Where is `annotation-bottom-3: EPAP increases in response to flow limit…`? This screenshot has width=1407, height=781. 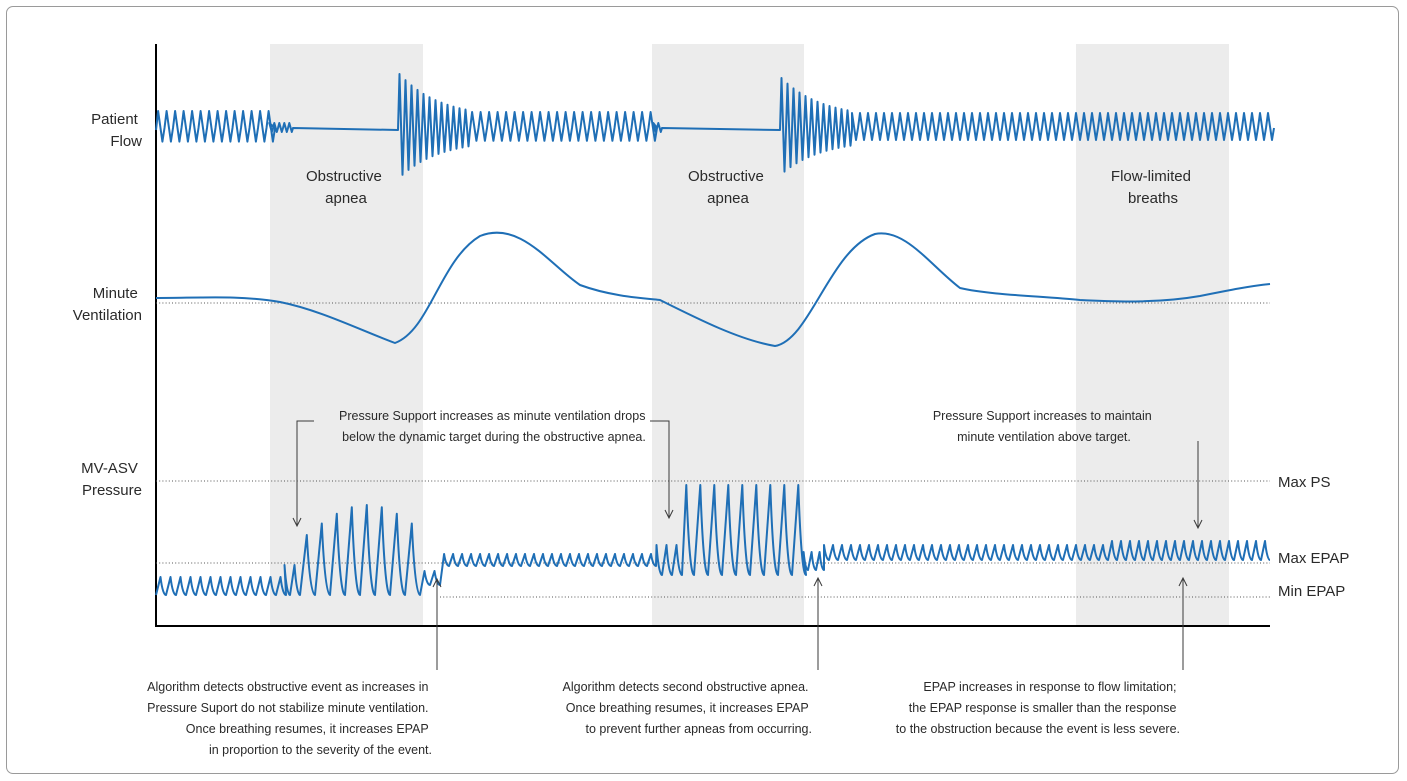 annotation-bottom-3: EPAP increases in response to flow limit… is located at coordinates (1038, 708).